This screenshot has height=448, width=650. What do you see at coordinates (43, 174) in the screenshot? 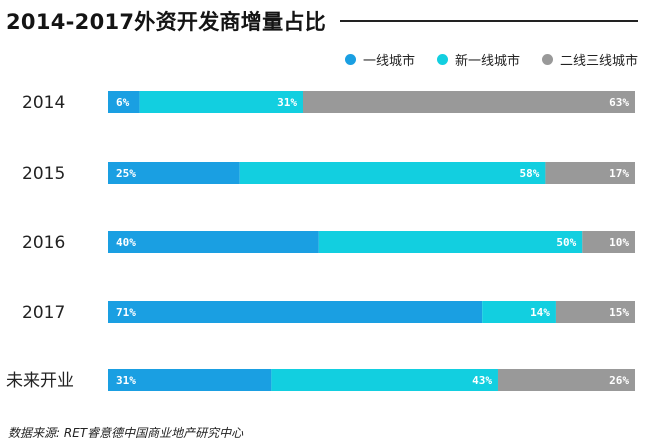
I see `category-label: 2015` at bounding box center [43, 174].